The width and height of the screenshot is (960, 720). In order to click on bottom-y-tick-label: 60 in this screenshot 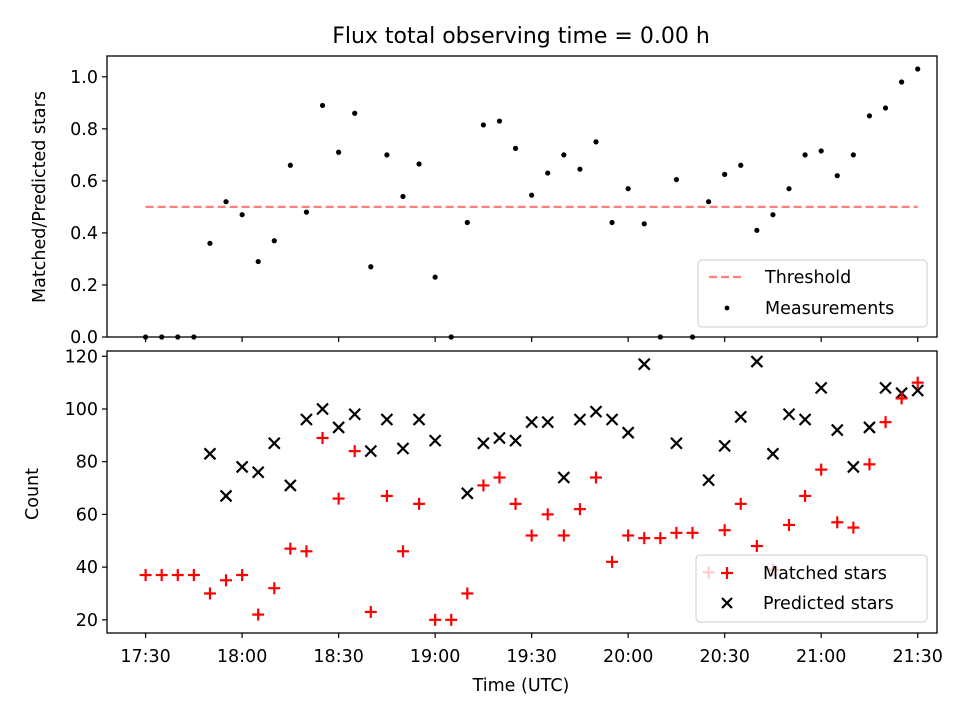, I will do `click(87, 515)`.